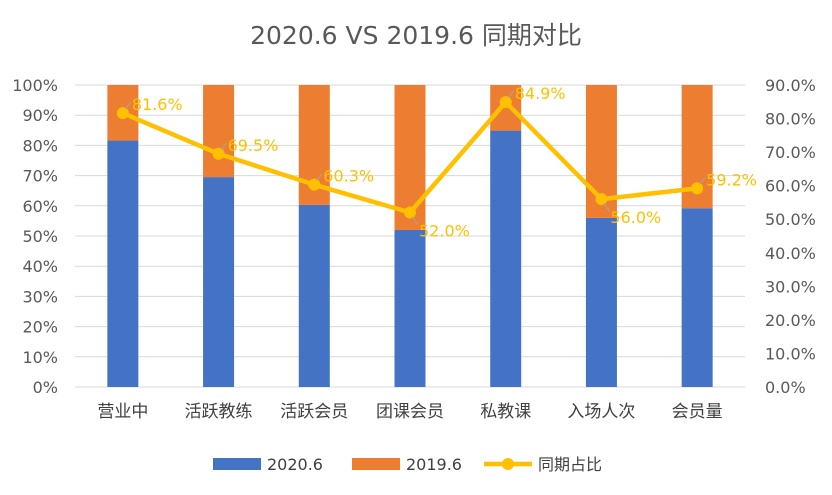  What do you see at coordinates (348, 176) in the screenshot?
I see `data-label: 60.3%` at bounding box center [348, 176].